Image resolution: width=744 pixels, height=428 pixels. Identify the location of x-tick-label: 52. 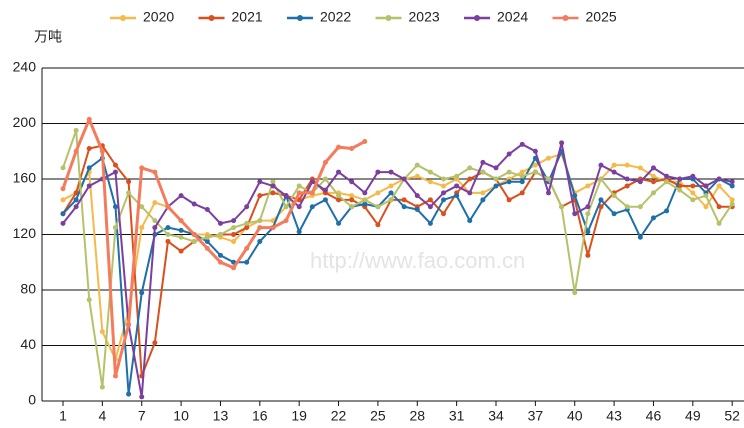
(732, 416).